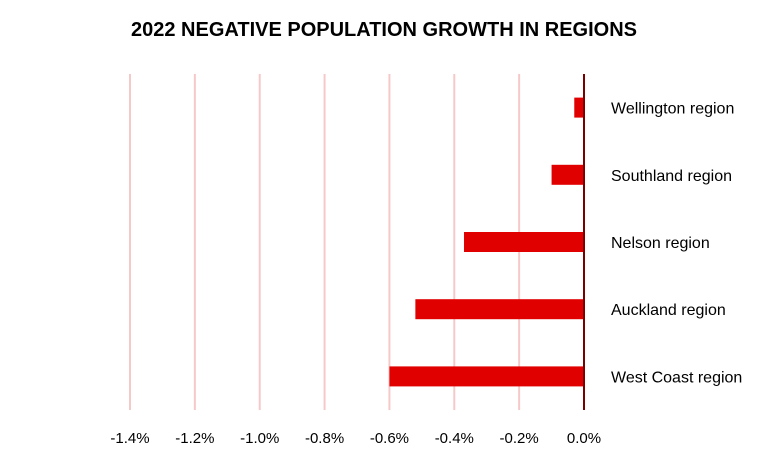 The height and width of the screenshot is (461, 768). Describe the element at coordinates (672, 109) in the screenshot. I see `category-label: Wellington region` at that location.